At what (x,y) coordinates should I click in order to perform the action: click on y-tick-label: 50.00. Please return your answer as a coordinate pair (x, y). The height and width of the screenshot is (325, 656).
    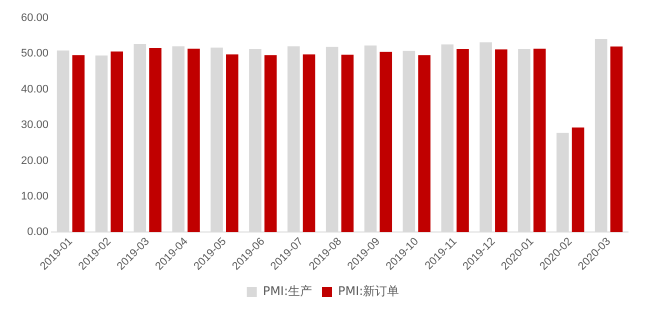
    Looking at the image, I should click on (34, 54).